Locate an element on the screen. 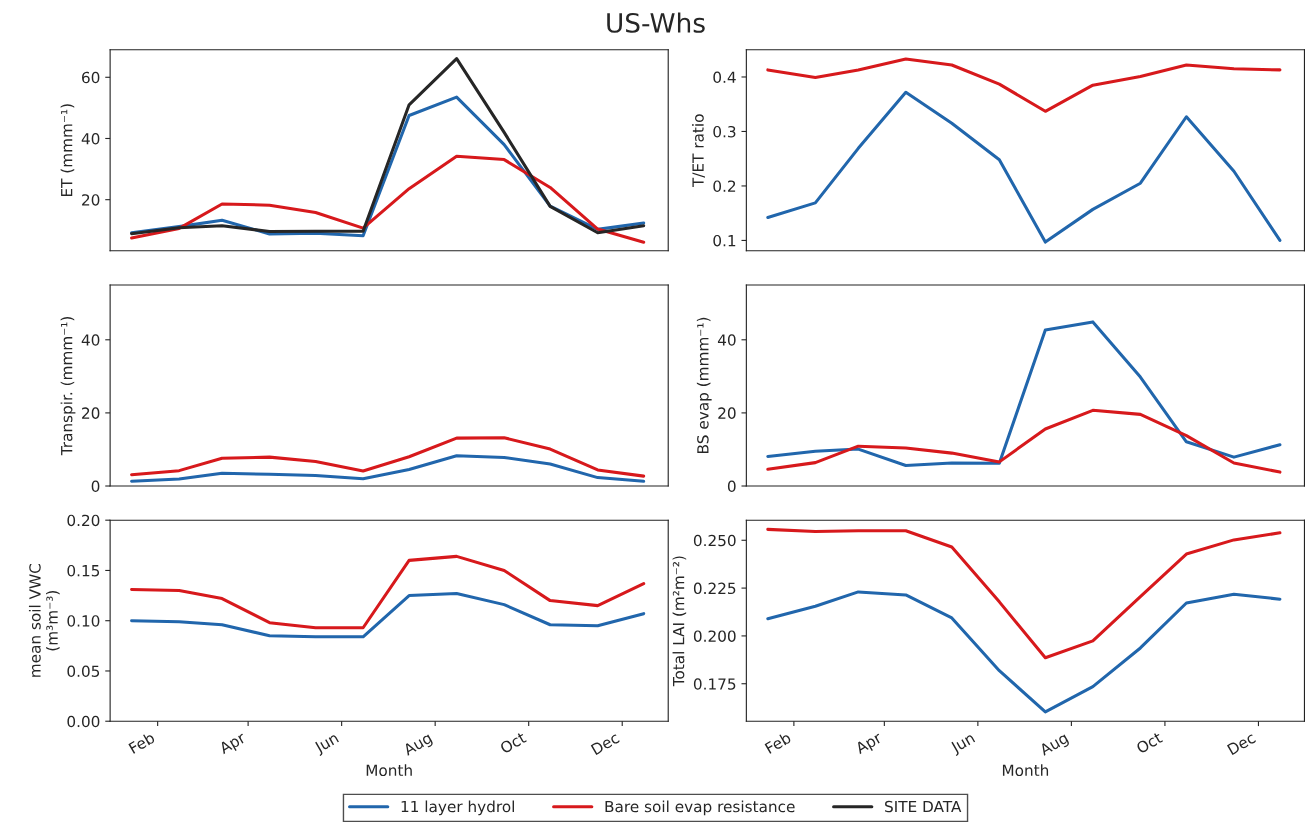 The width and height of the screenshot is (1311, 829). legend-label: Bare soil evap resistance is located at coordinates (700, 808).